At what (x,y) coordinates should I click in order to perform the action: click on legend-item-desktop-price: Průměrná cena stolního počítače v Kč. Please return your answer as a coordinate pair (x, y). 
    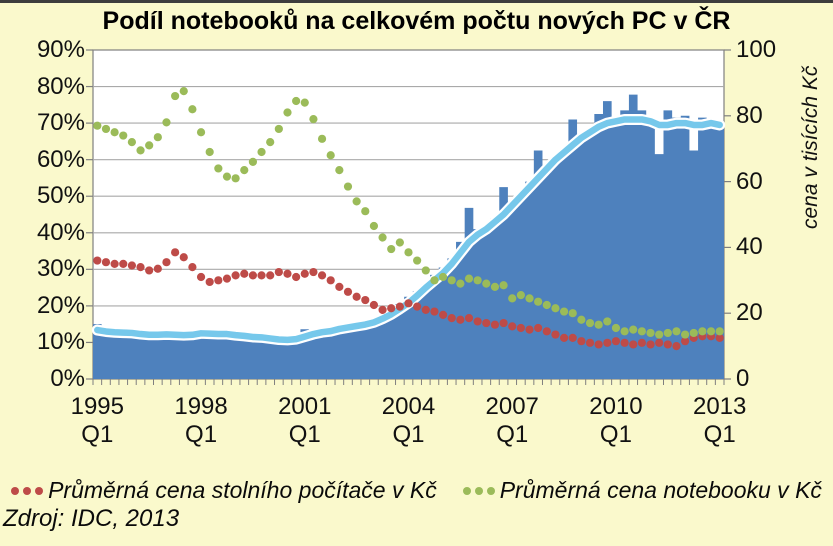
    Looking at the image, I should click on (224, 490).